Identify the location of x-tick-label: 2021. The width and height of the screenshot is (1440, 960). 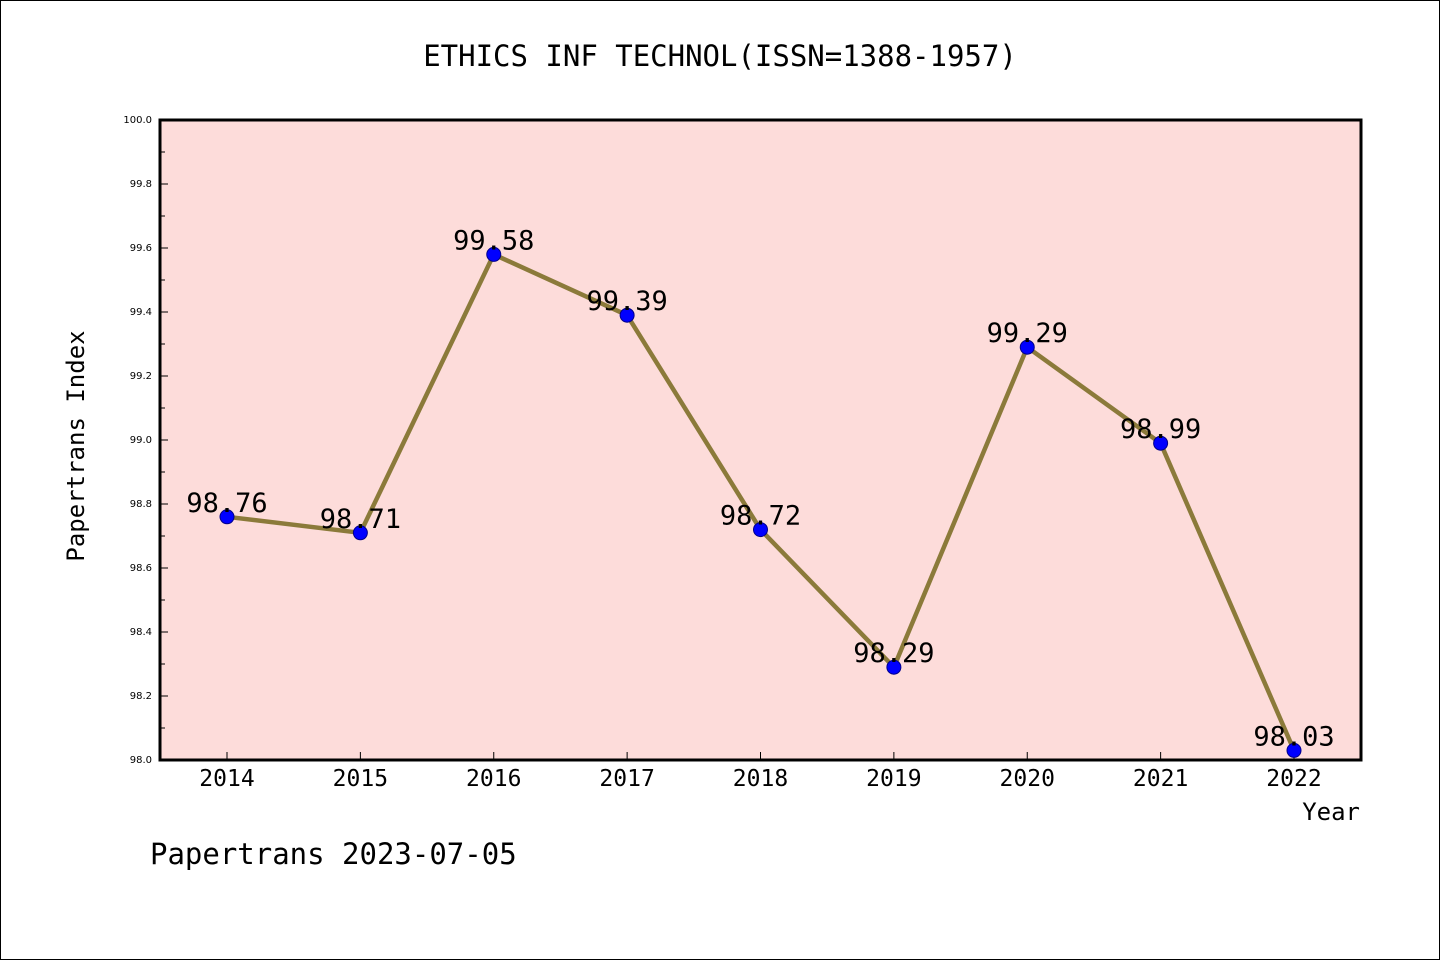
(1160, 779).